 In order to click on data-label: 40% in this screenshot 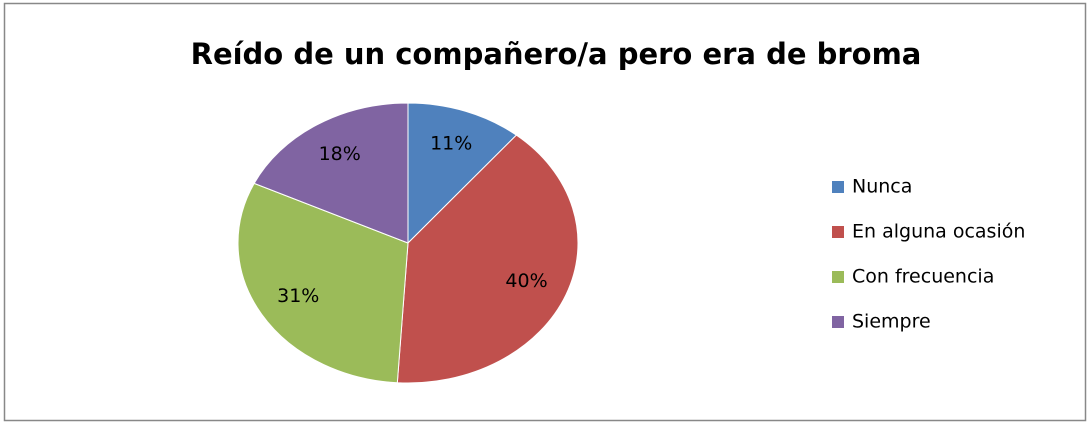, I will do `click(526, 281)`.